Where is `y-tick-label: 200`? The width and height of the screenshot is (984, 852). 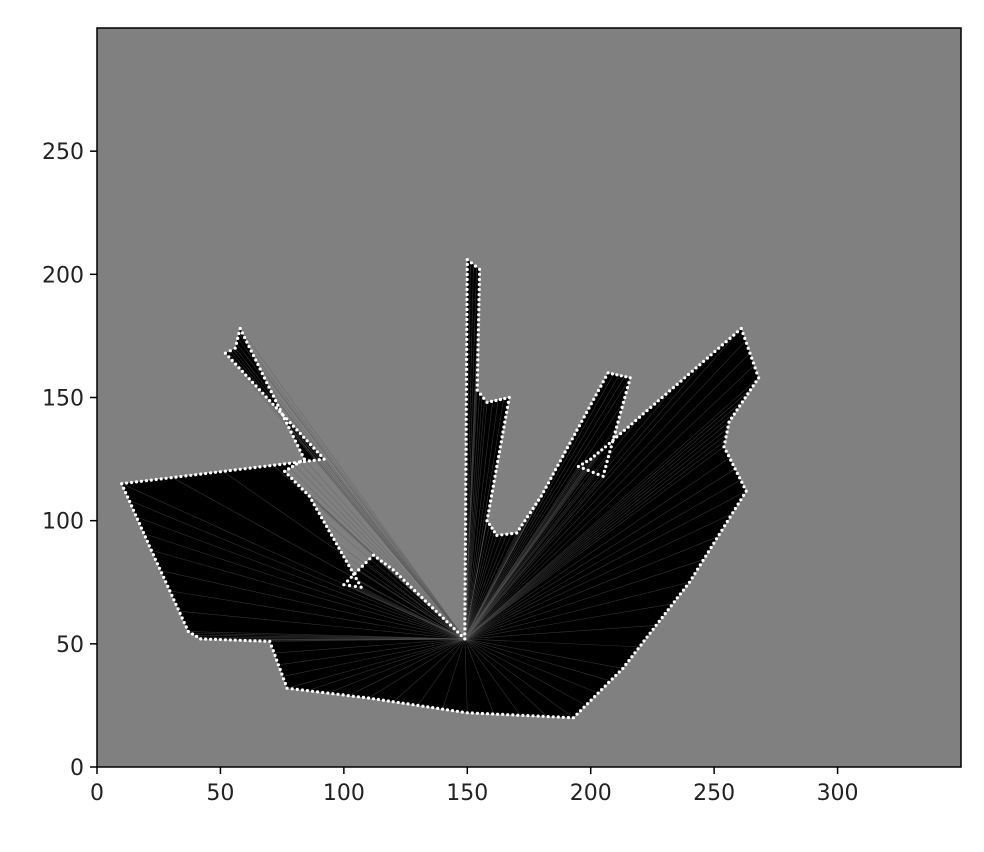 y-tick-label: 200 is located at coordinates (63, 275).